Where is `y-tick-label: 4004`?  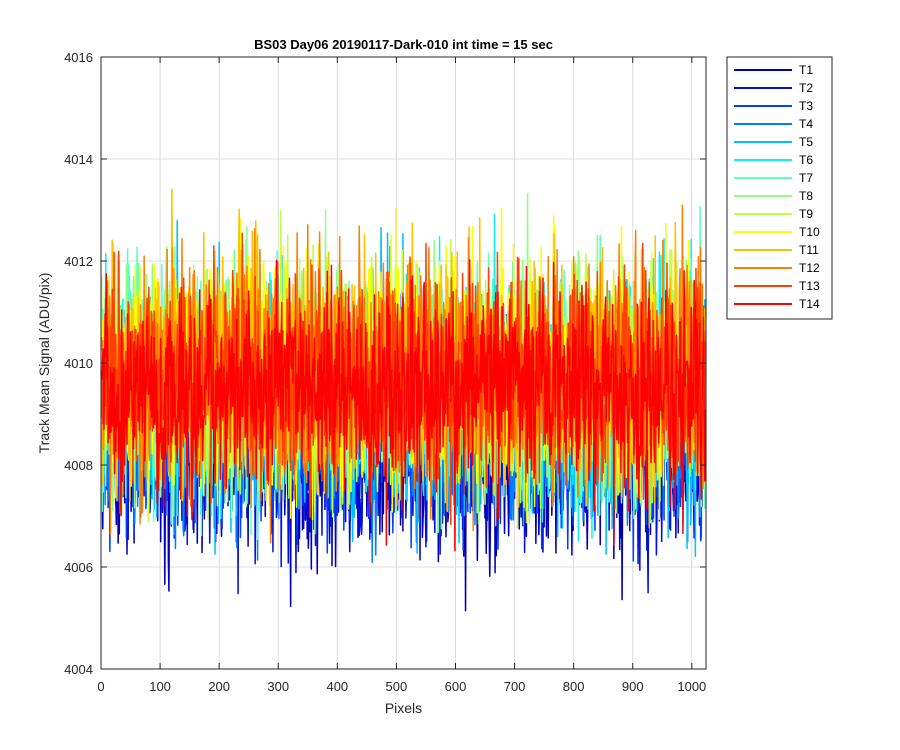
y-tick-label: 4004 is located at coordinates (78, 669).